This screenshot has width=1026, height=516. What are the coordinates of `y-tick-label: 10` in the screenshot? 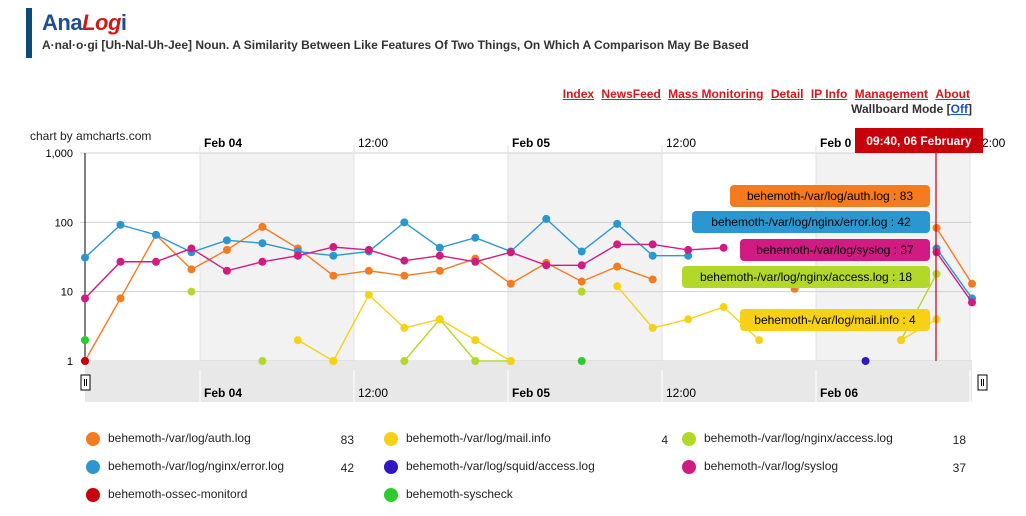 It's located at (67, 293).